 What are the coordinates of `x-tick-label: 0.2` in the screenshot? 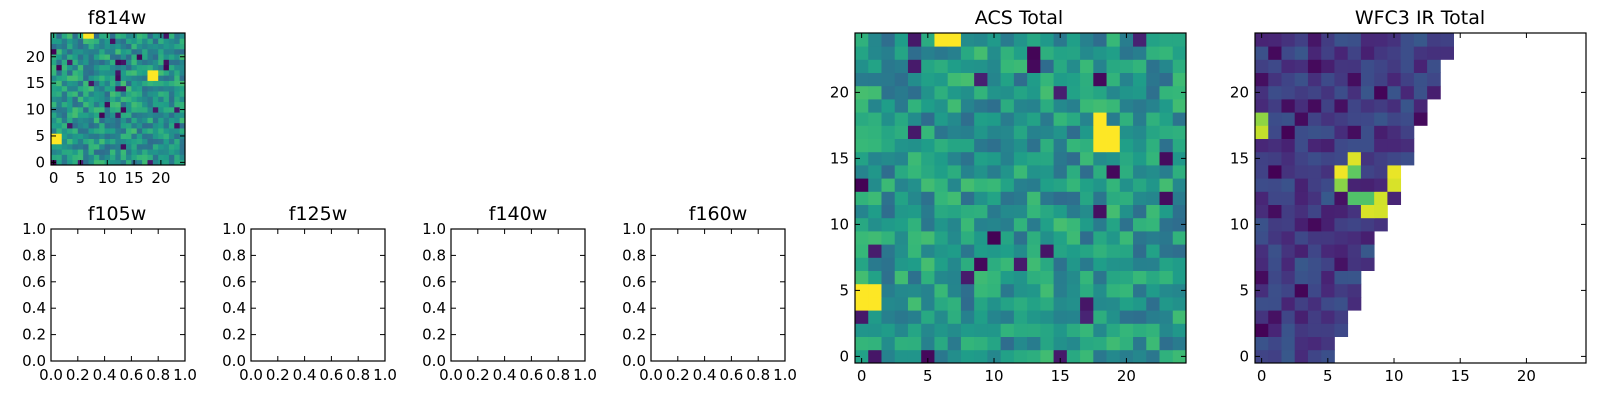 It's located at (78, 375).